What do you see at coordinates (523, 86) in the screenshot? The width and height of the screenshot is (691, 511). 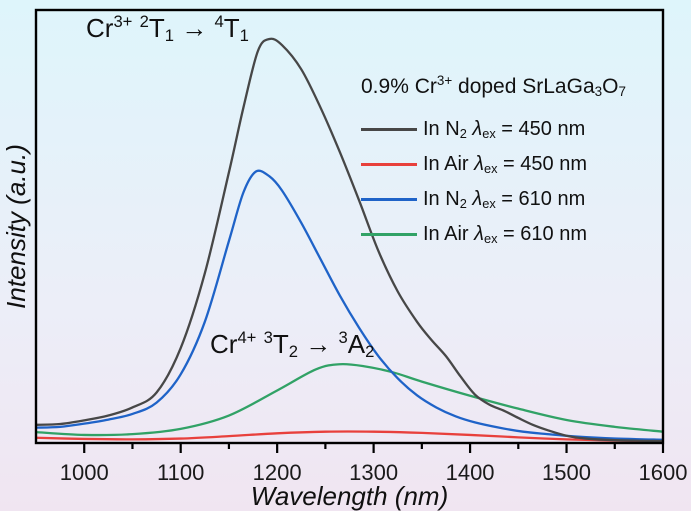 I see `text-segment: doped SrLaGa` at bounding box center [523, 86].